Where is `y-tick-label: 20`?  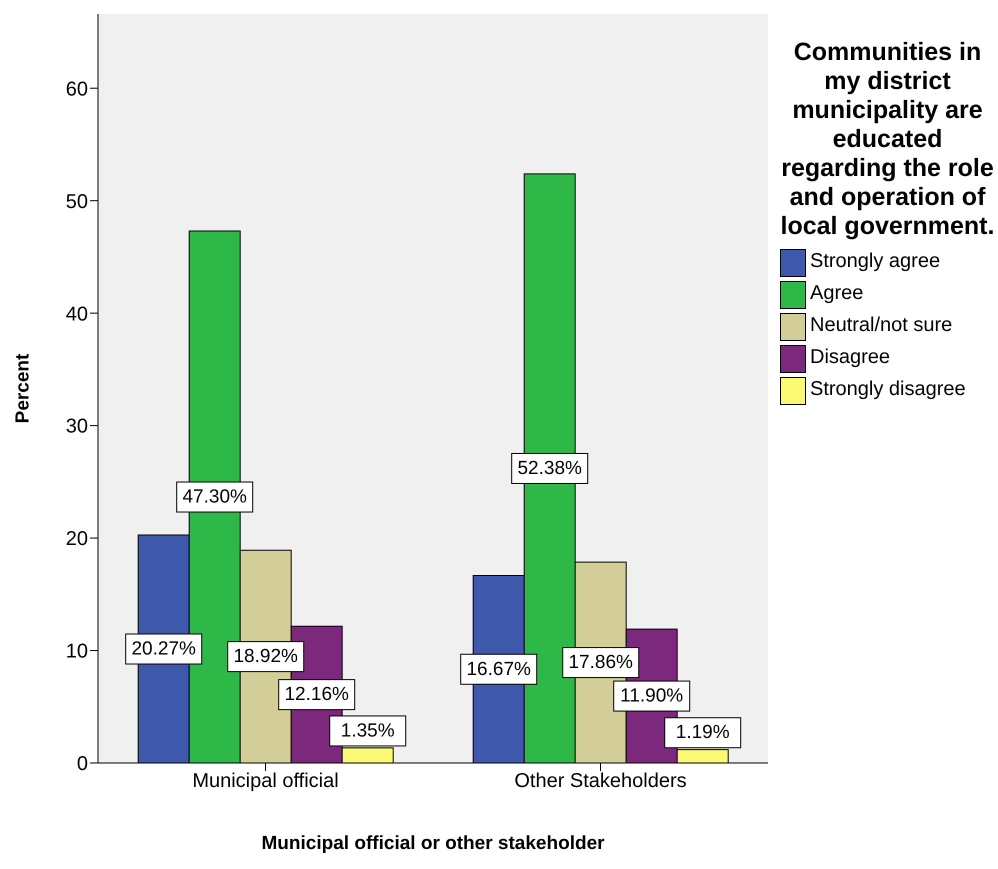
y-tick-label: 20 is located at coordinates (77, 539).